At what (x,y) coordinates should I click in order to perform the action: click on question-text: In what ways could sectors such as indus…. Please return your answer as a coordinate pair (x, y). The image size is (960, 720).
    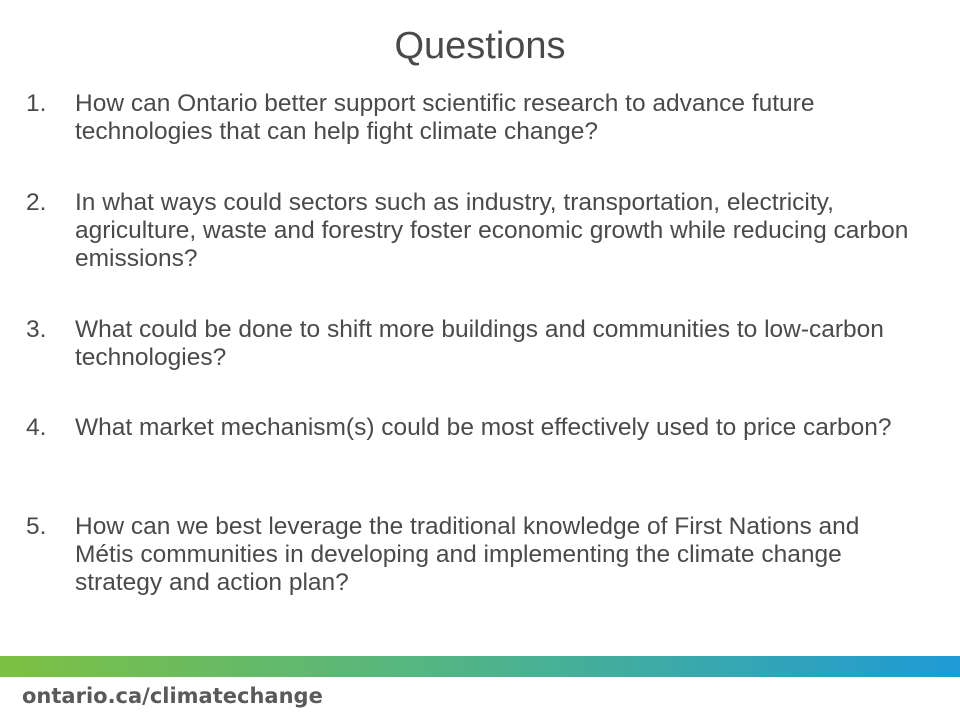
    Looking at the image, I should click on (492, 230).